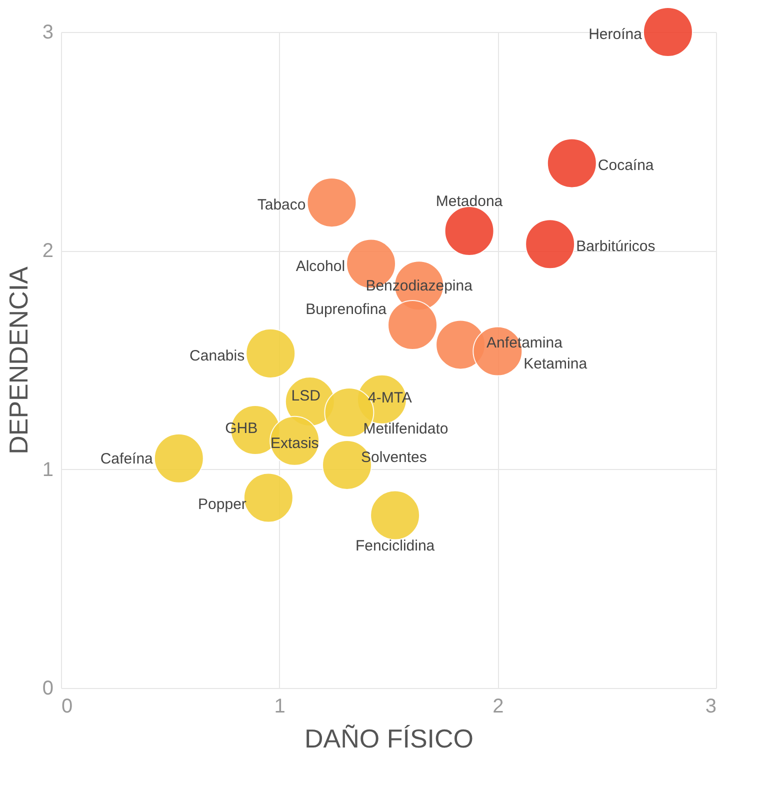 The height and width of the screenshot is (803, 771). Describe the element at coordinates (217, 355) in the screenshot. I see `series-label: Canabis` at that location.